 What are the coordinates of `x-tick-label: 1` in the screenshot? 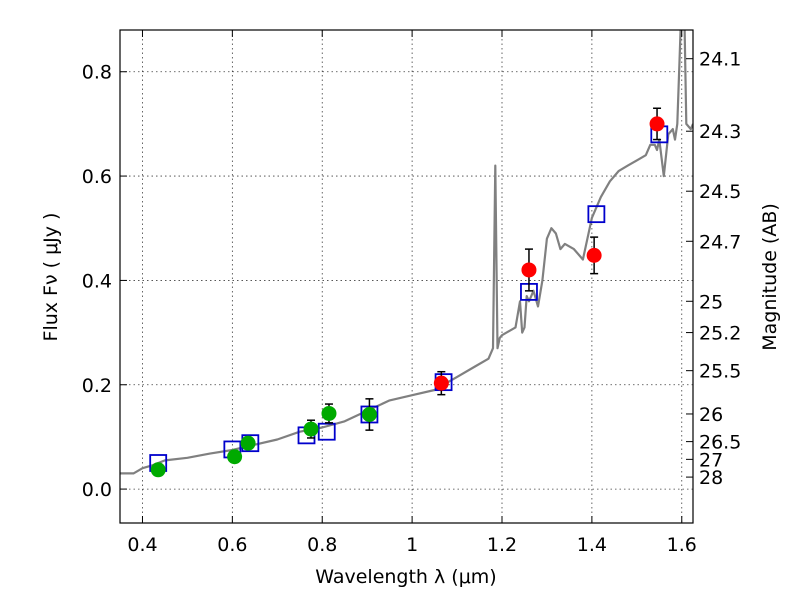 It's located at (412, 545).